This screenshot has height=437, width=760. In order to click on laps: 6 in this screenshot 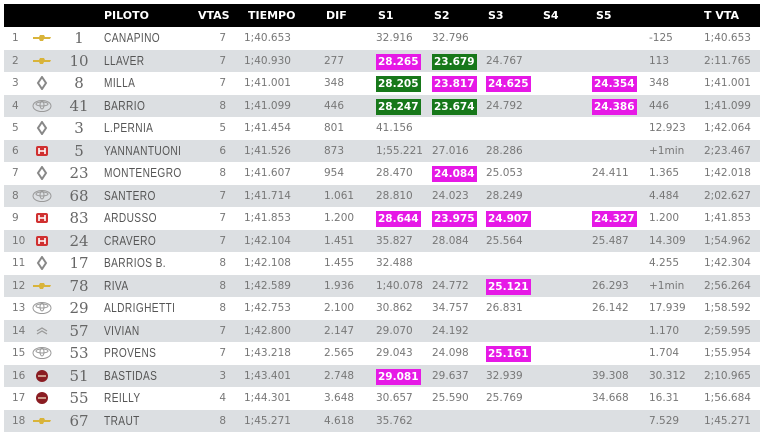, I will do `click(222, 150)`.